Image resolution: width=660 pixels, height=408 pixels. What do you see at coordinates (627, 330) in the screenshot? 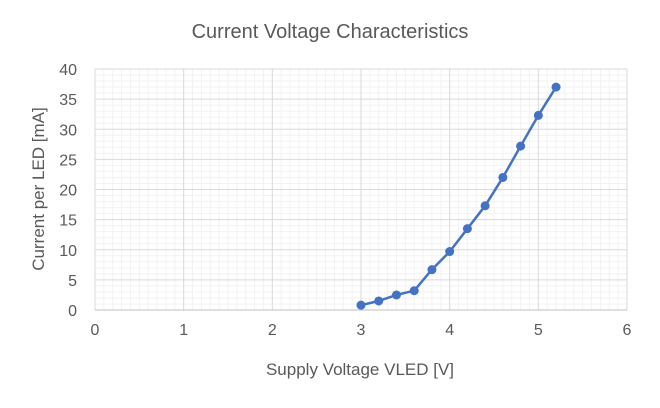
I see `x-tick-label: 6` at bounding box center [627, 330].